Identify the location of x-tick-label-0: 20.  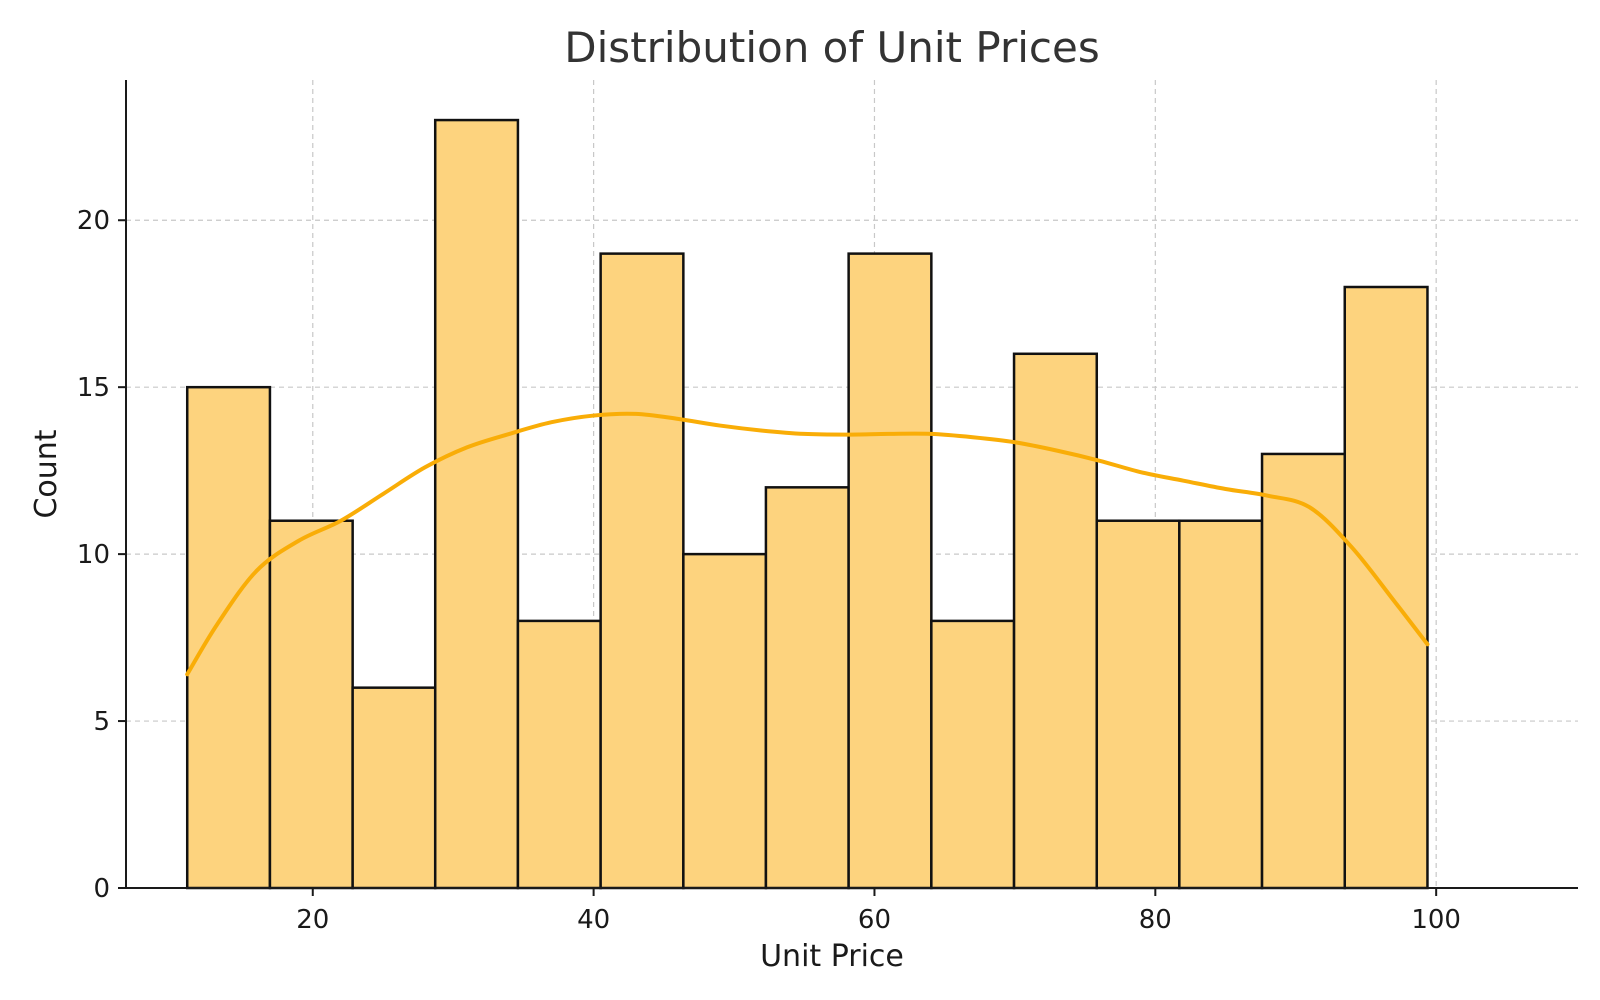
(312, 920).